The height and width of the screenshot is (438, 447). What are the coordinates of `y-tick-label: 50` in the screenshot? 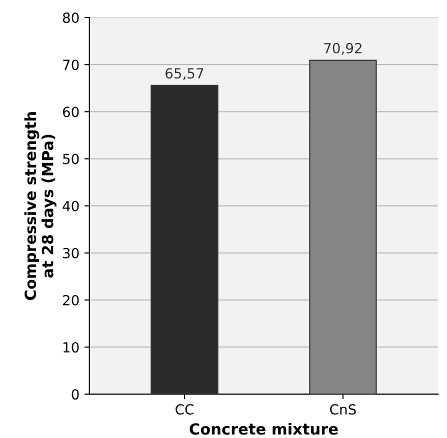 It's located at (71, 159).